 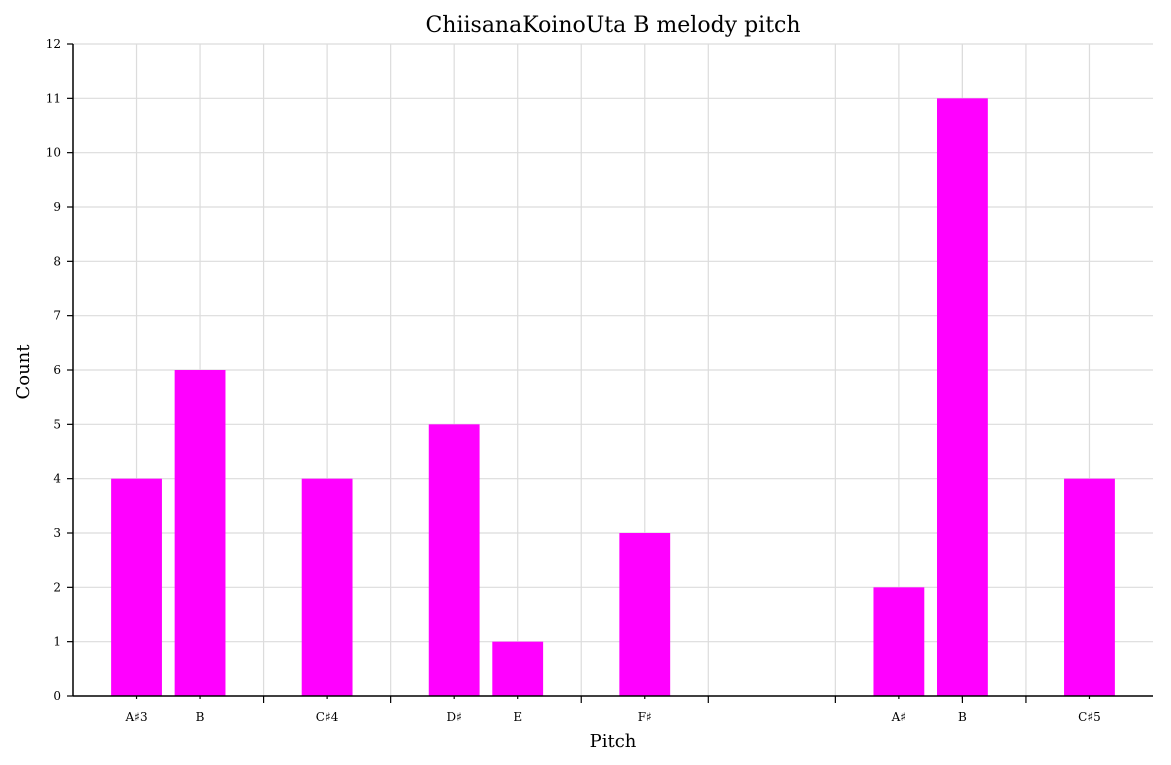 I want to click on x-tick-label: F♯, so click(x=645, y=717).